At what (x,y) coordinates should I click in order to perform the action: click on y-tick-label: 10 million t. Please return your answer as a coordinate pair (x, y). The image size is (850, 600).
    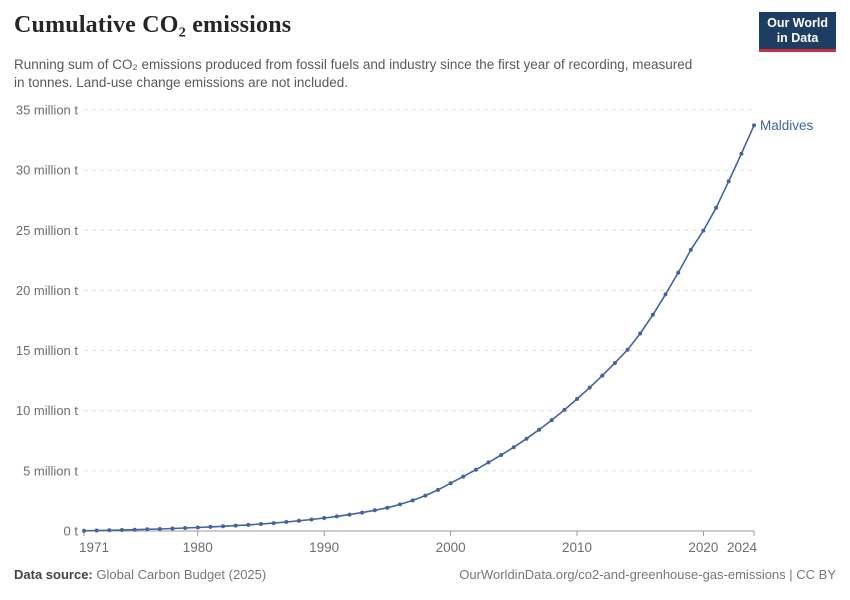
    Looking at the image, I should click on (47, 410).